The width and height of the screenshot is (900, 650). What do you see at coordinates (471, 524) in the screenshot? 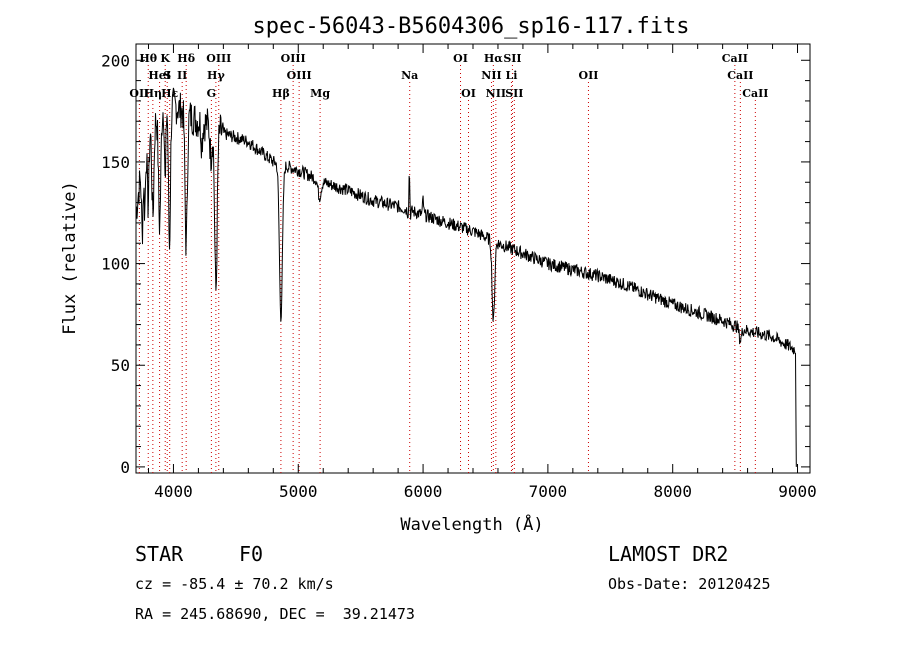
I see `x-axis-label: Wavelength (Å)` at bounding box center [471, 524].